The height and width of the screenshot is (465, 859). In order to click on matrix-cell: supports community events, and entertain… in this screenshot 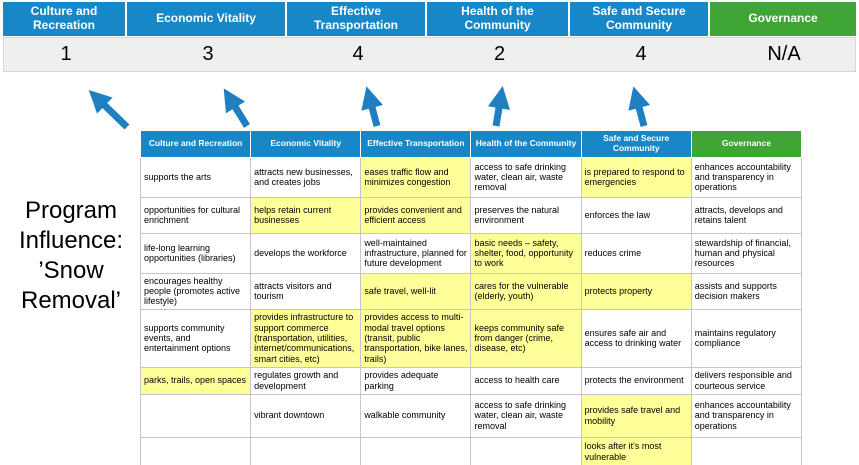, I will do `click(195, 338)`.